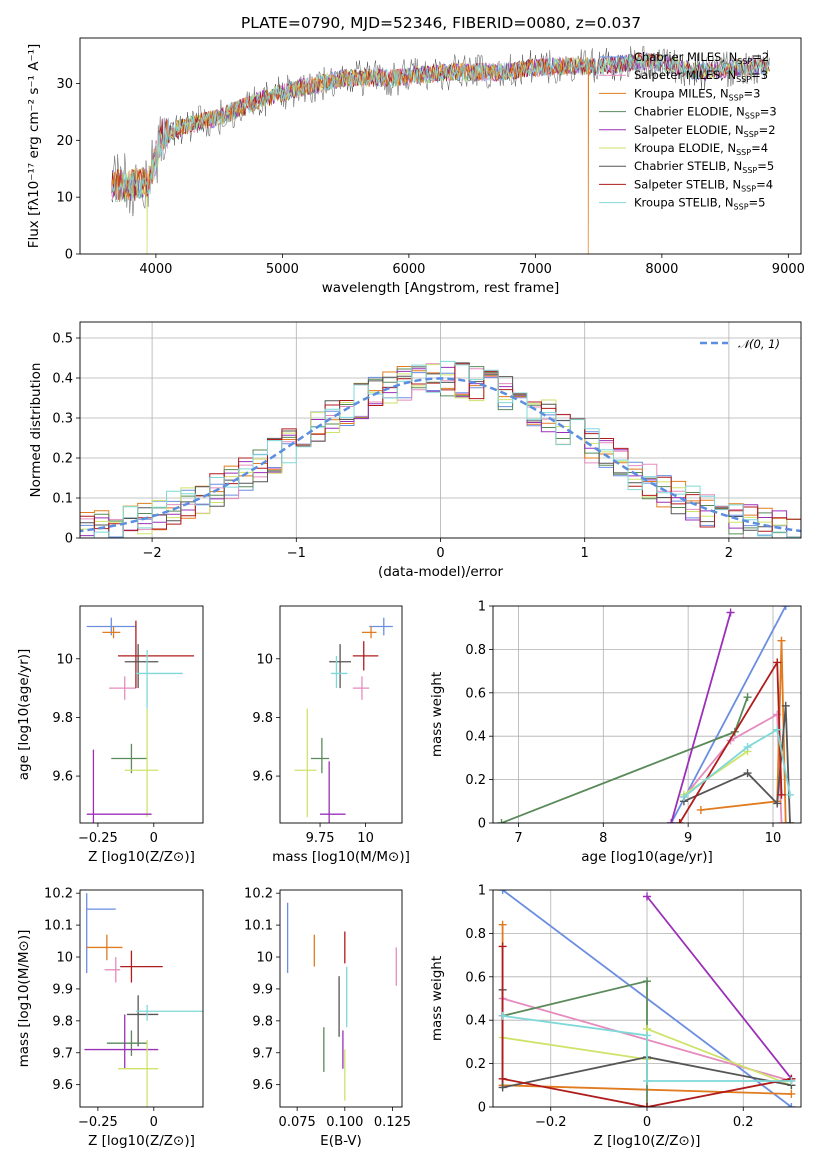 The image size is (819, 1170). What do you see at coordinates (759, 344) in the screenshot?
I see `legend-entry: 𝒩(0, 1)` at bounding box center [759, 344].